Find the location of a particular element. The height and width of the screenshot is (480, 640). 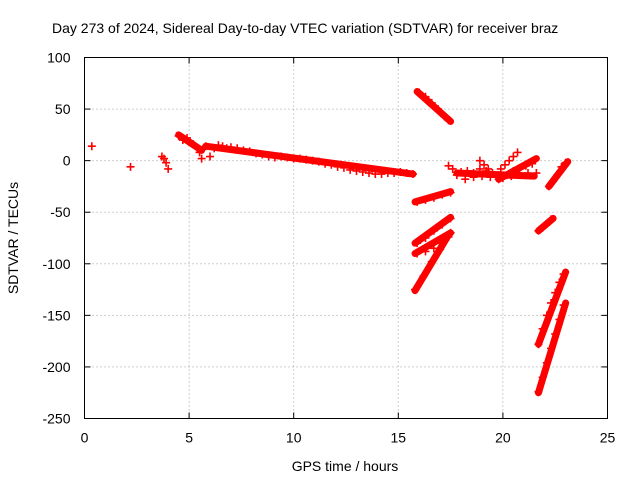

x-axis-label: GPS time / hours is located at coordinates (345, 466).